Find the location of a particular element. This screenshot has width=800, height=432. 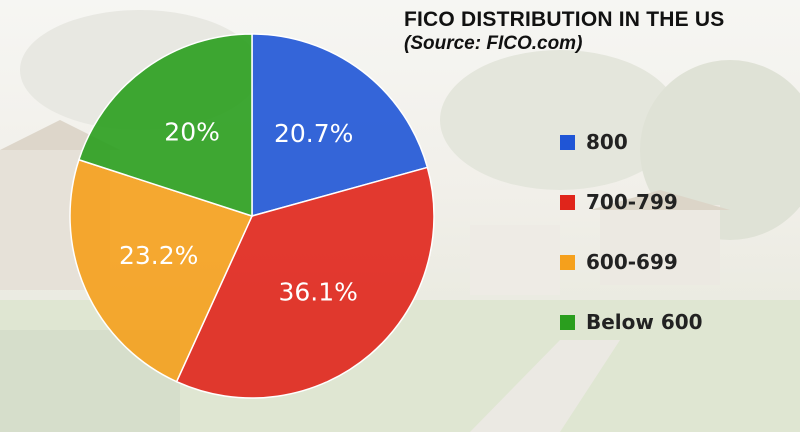

legend-label: 600-699 is located at coordinates (632, 262).